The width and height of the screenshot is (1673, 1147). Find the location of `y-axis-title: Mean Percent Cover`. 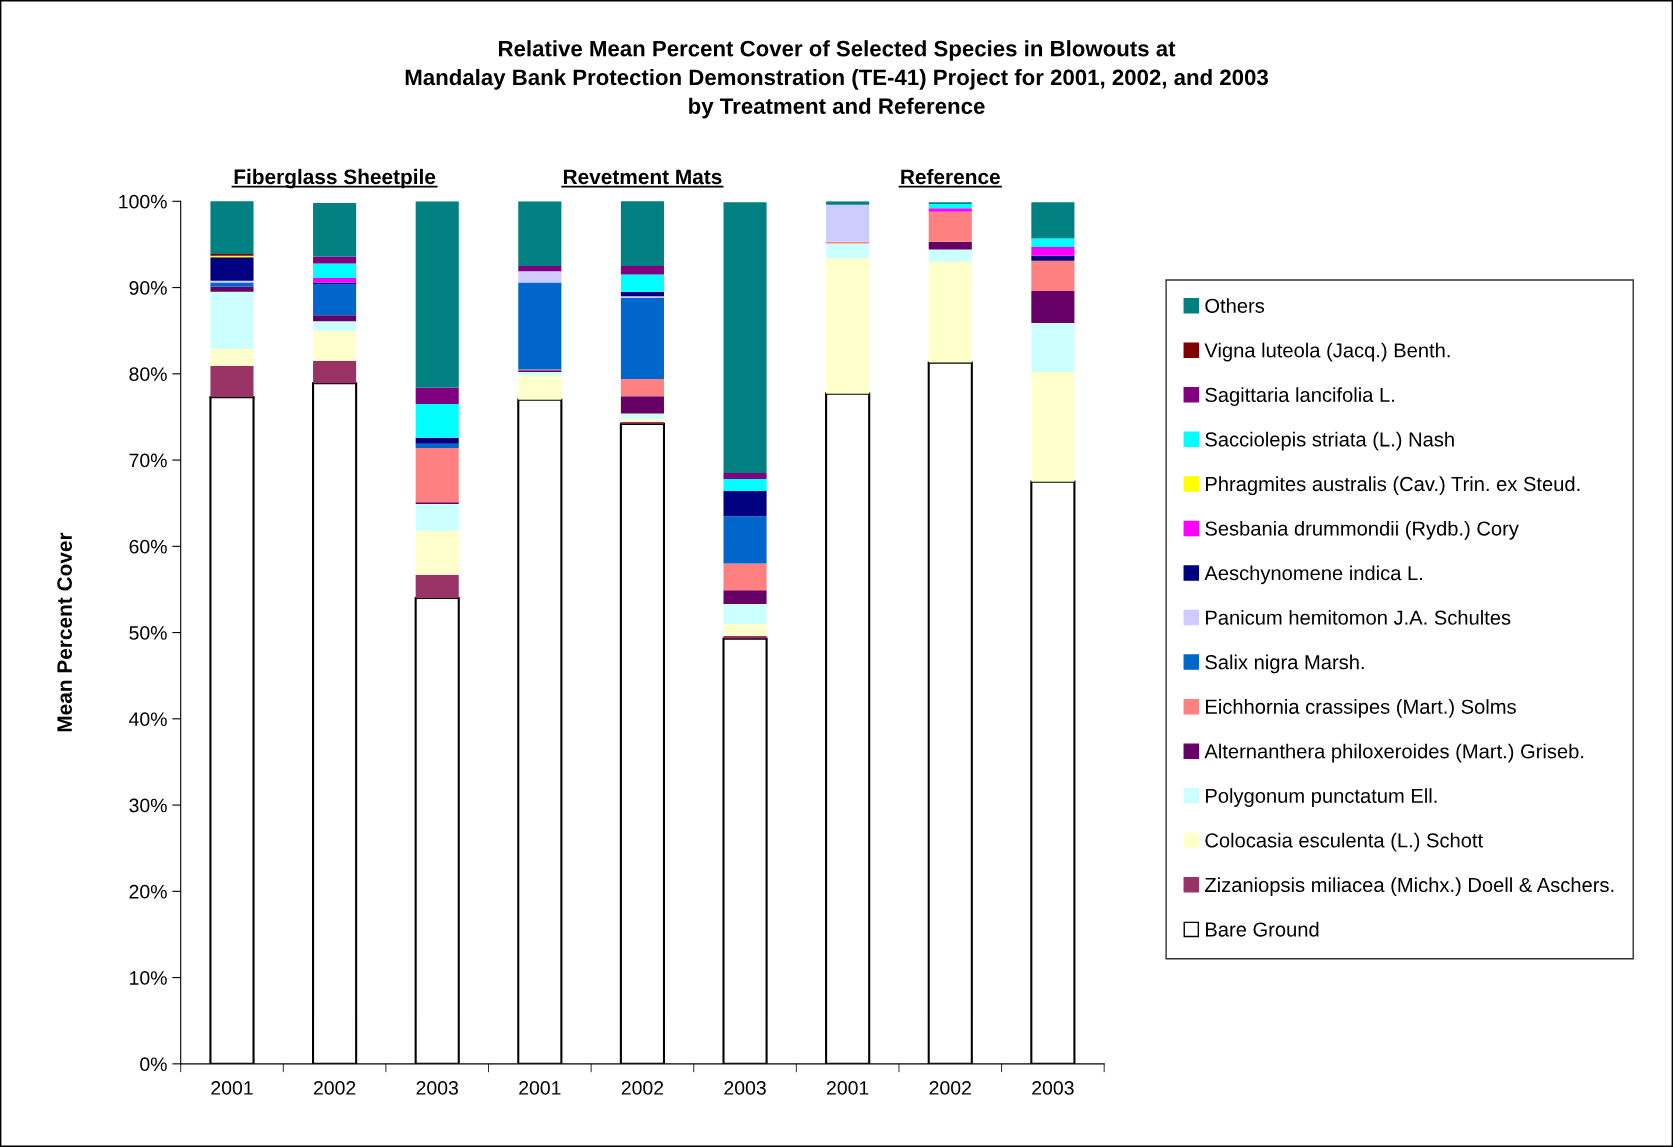

y-axis-title: Mean Percent Cover is located at coordinates (64, 632).